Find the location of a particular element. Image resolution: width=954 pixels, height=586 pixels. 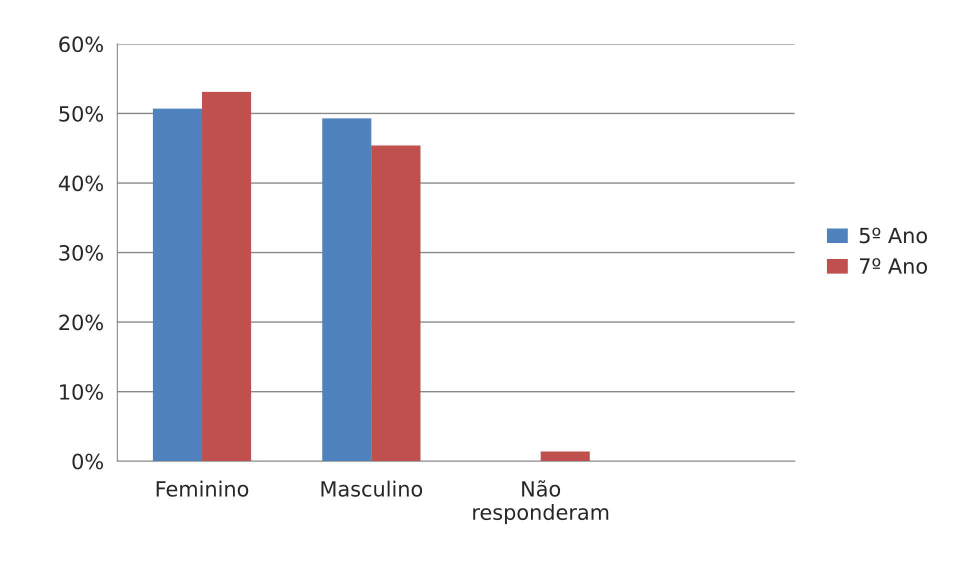

y-tick-label: 60% is located at coordinates (81, 44).